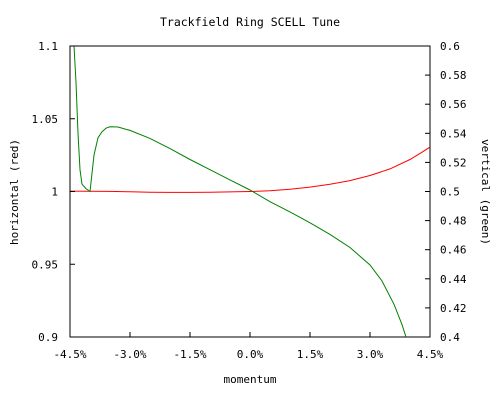 The height and width of the screenshot is (400, 500). What do you see at coordinates (453, 133) in the screenshot?
I see `y-right-tick-label: 0.54` at bounding box center [453, 133].